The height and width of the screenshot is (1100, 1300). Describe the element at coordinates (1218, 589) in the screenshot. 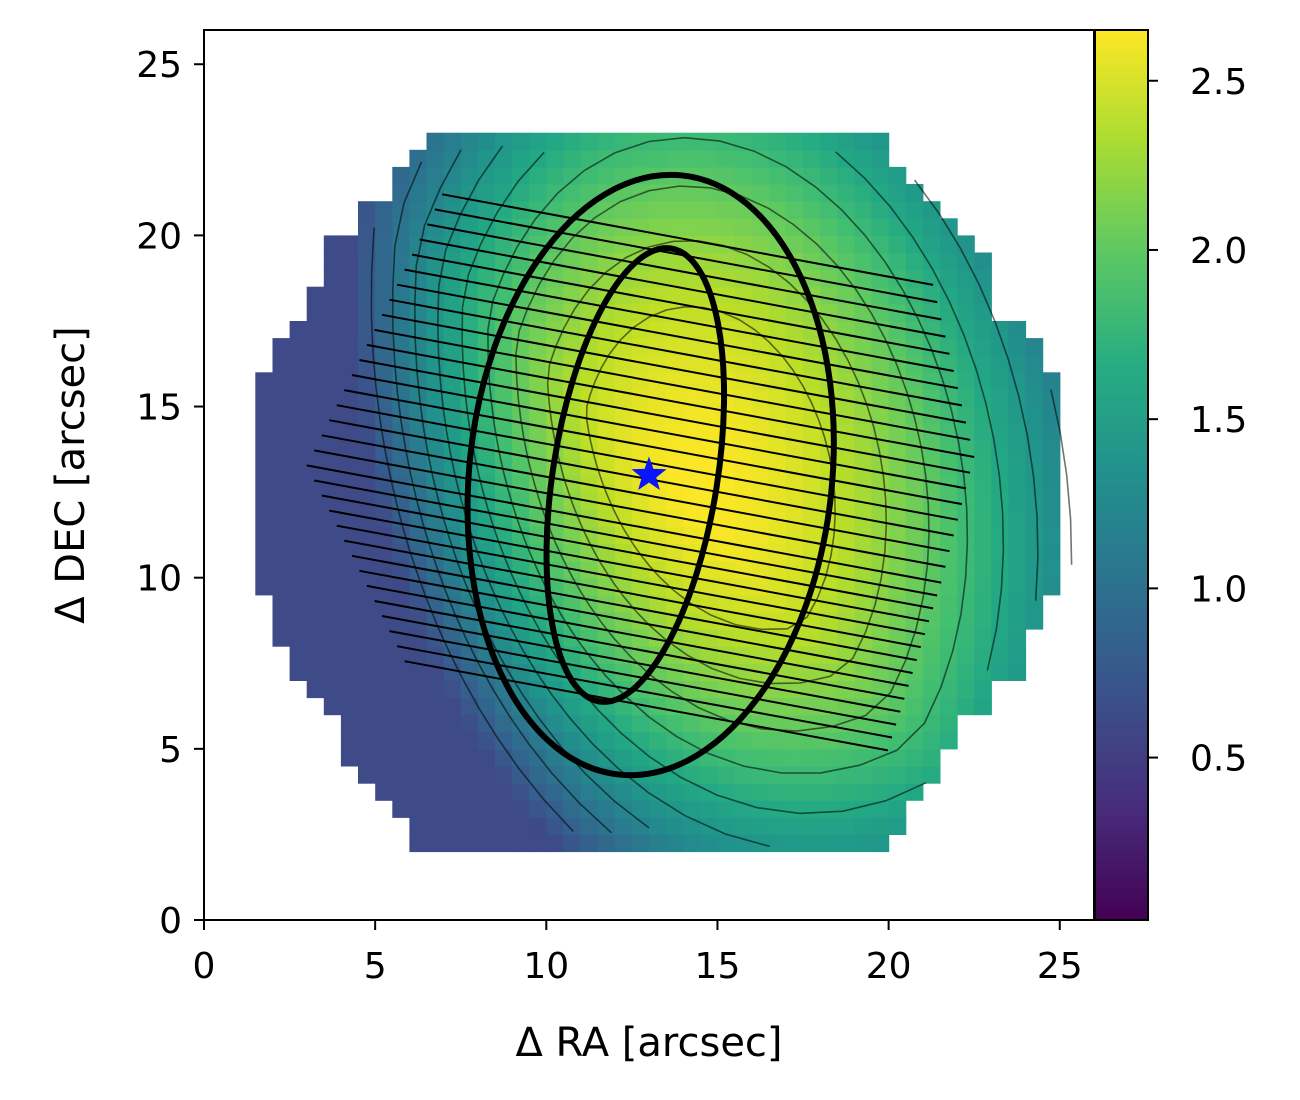

I see `colorbar-tick-label: 1.0` at that location.